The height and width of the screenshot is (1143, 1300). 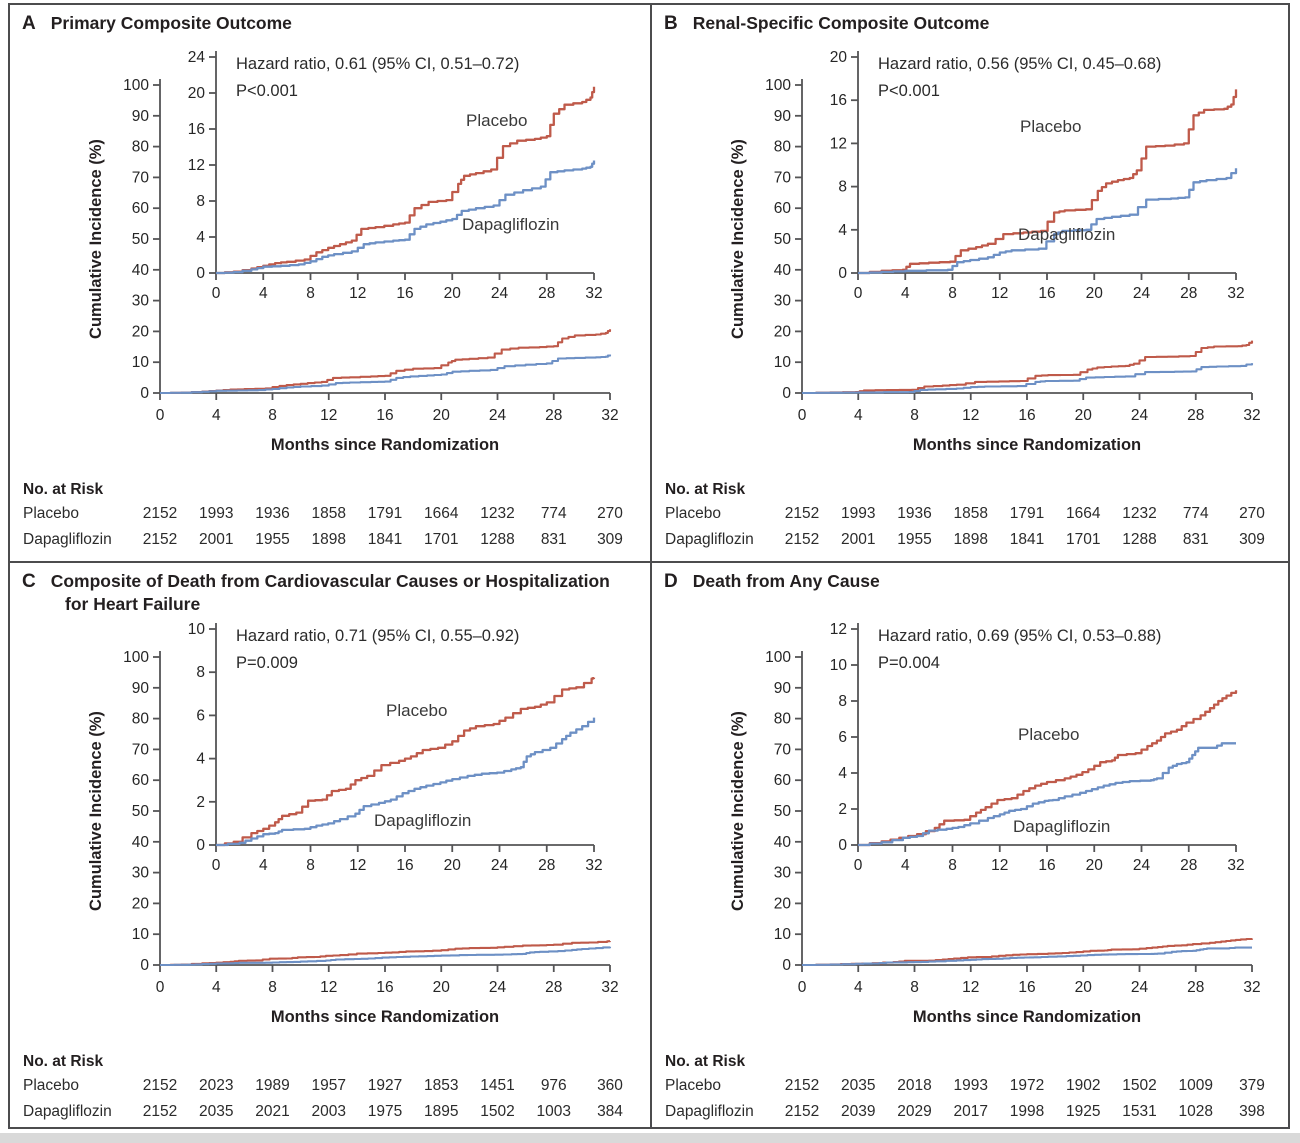 What do you see at coordinates (802, 987) in the screenshot?
I see `outer-x-tick-label: 0` at bounding box center [802, 987].